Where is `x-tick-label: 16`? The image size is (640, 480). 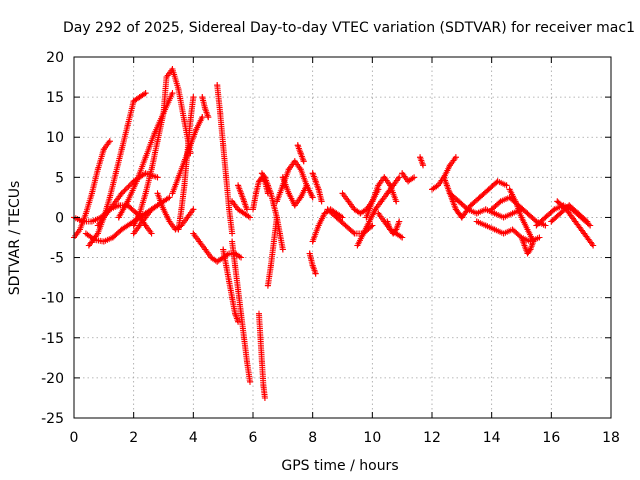
x-tick-label: 16 is located at coordinates (551, 438).